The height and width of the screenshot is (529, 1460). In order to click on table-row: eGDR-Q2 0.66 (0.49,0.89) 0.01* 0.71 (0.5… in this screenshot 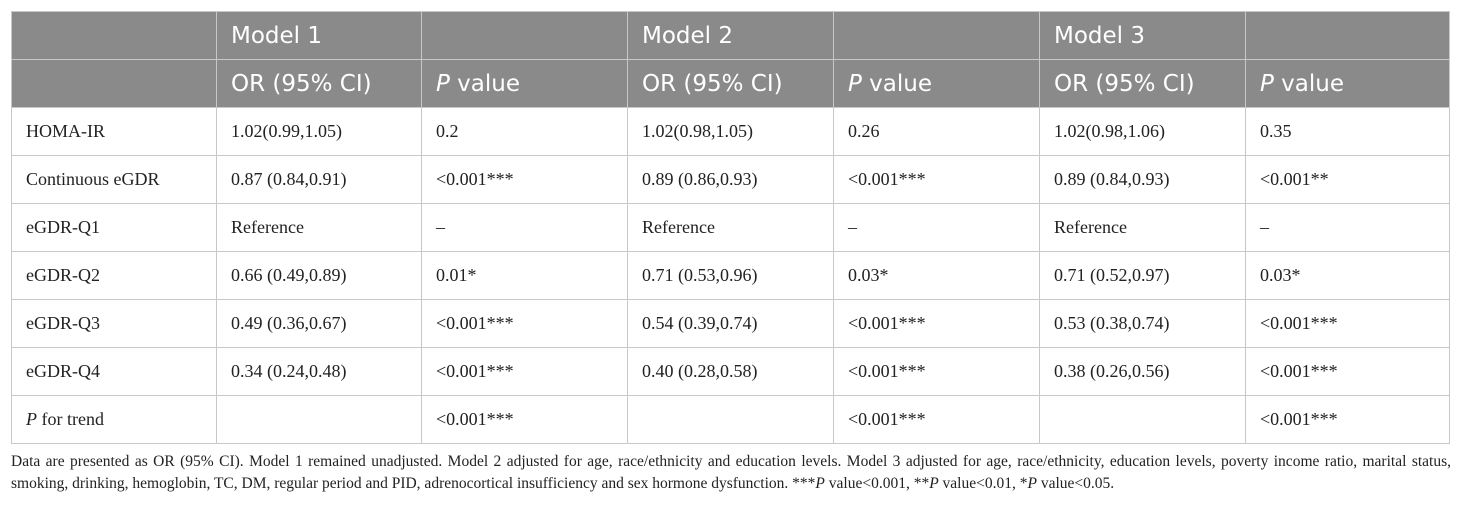, I will do `click(730, 275)`.